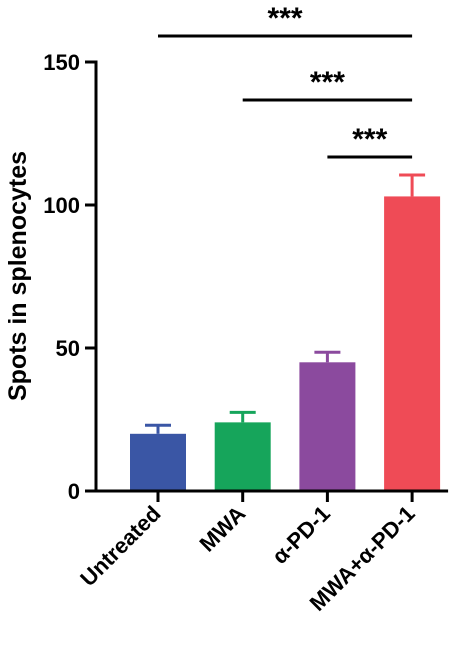 The image size is (474, 650). What do you see at coordinates (285, 80) in the screenshot?
I see `significance-annotations: *********` at bounding box center [285, 80].